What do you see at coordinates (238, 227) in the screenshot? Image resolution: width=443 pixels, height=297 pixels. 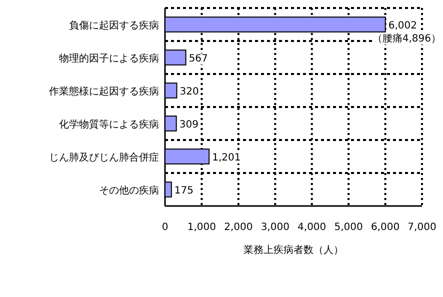 I see `x-tick-label: 2,000` at bounding box center [238, 227].